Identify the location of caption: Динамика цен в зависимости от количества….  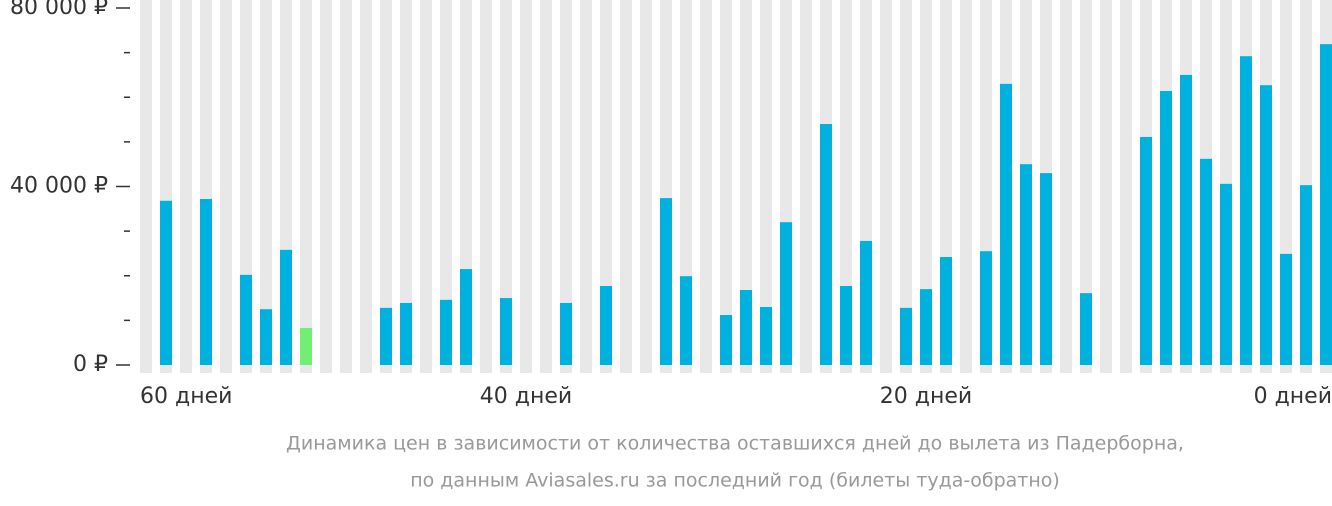
(735, 444).